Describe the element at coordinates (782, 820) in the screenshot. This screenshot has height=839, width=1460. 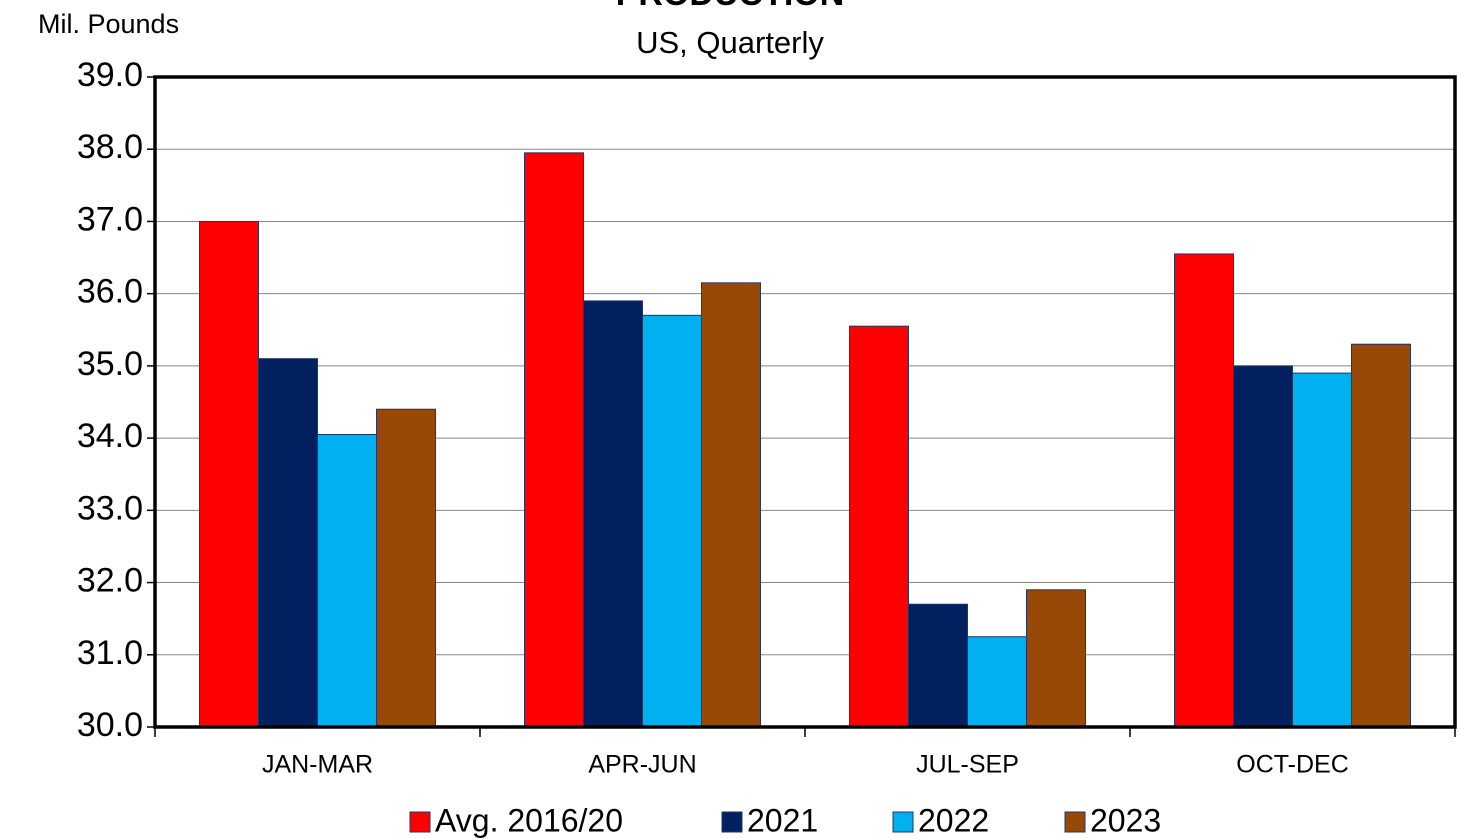
I see `legend-label: 2021` at that location.